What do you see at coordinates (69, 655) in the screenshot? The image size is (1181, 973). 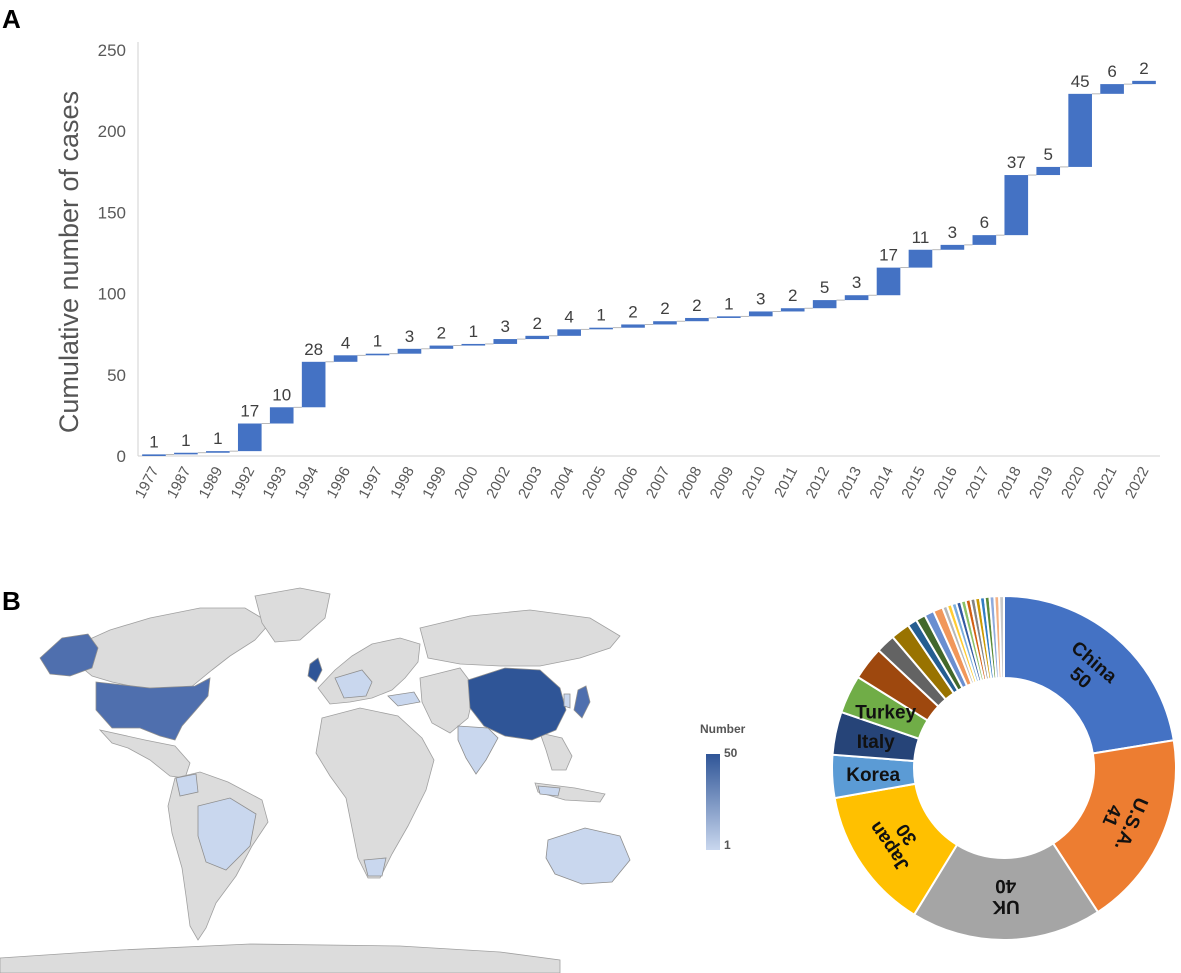 I see `country-usa-alaska` at bounding box center [69, 655].